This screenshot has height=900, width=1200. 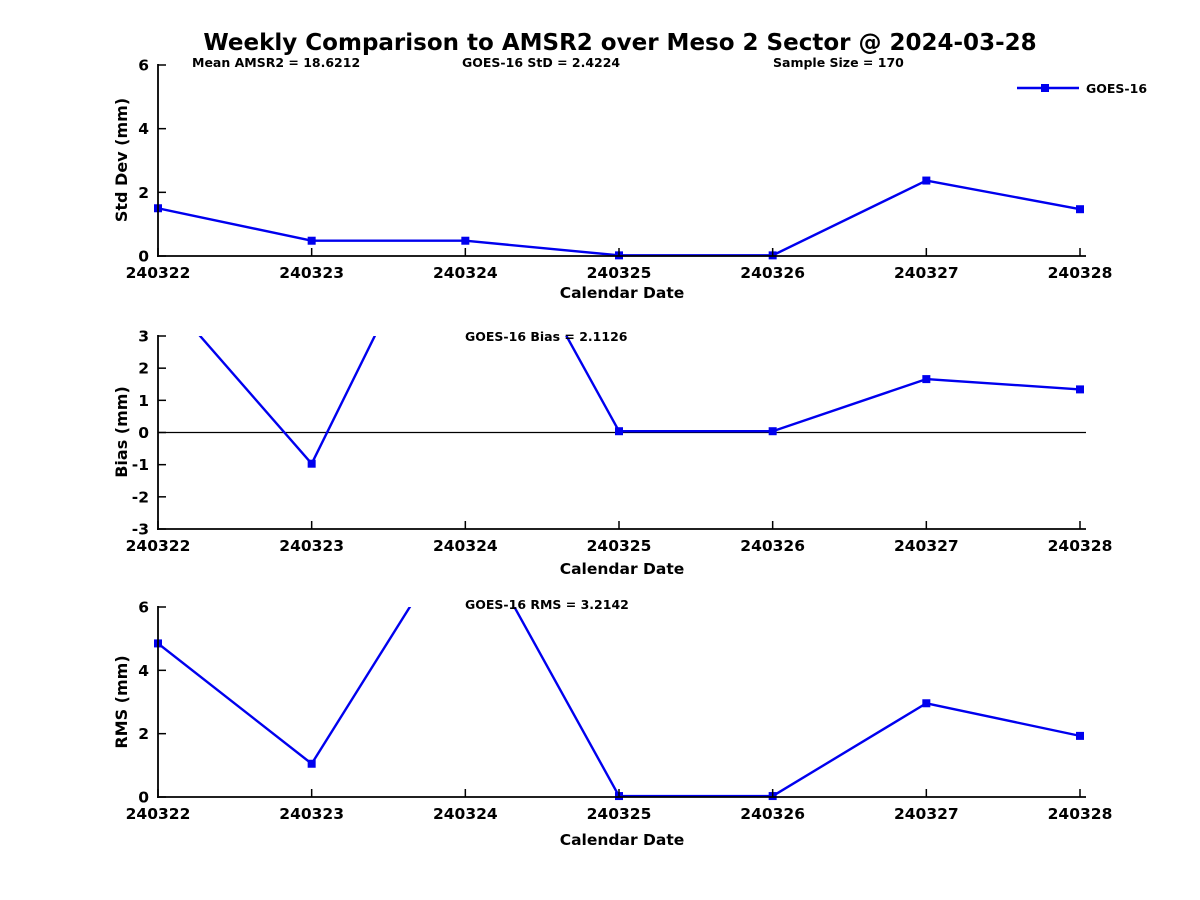 I want to click on x-axis-label-std-dev: Calendar Date, so click(x=622, y=293).